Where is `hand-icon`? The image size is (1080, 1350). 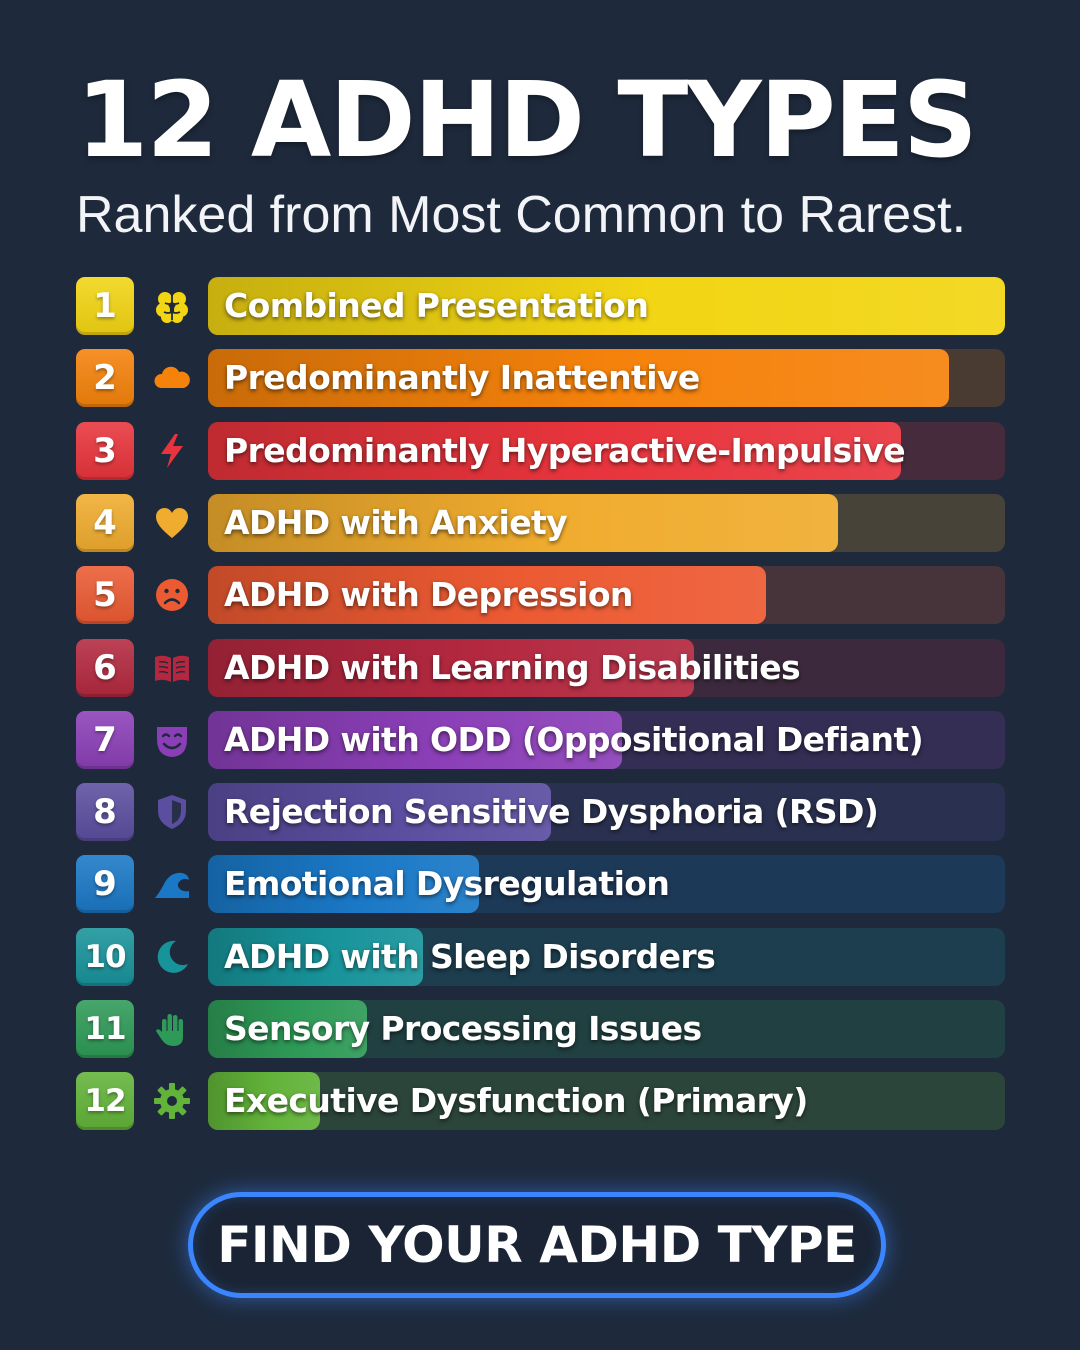
hand-icon is located at coordinates (172, 1029).